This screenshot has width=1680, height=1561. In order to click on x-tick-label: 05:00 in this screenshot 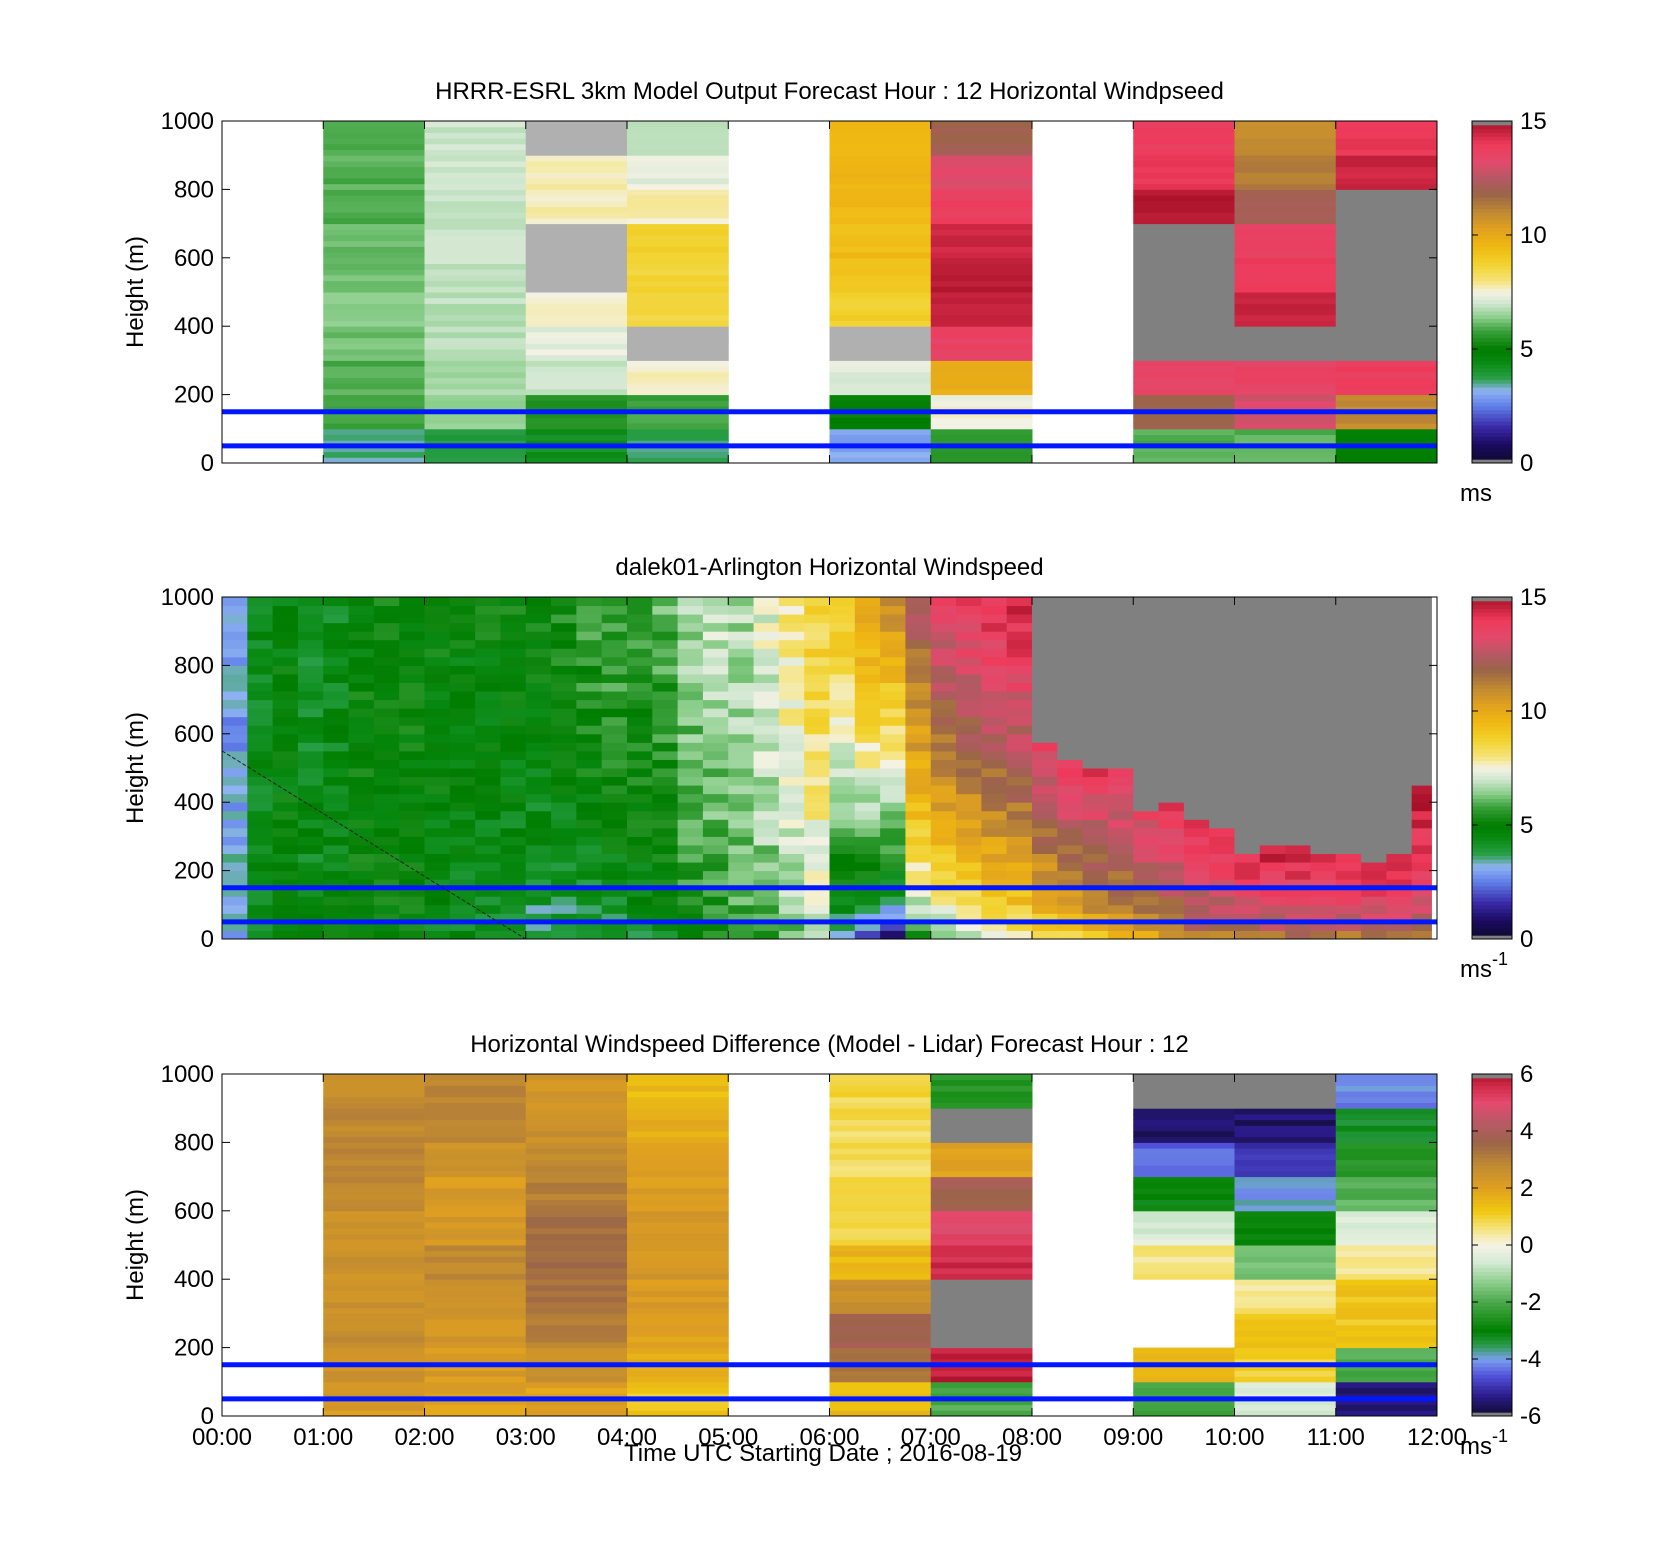, I will do `click(728, 1437)`.